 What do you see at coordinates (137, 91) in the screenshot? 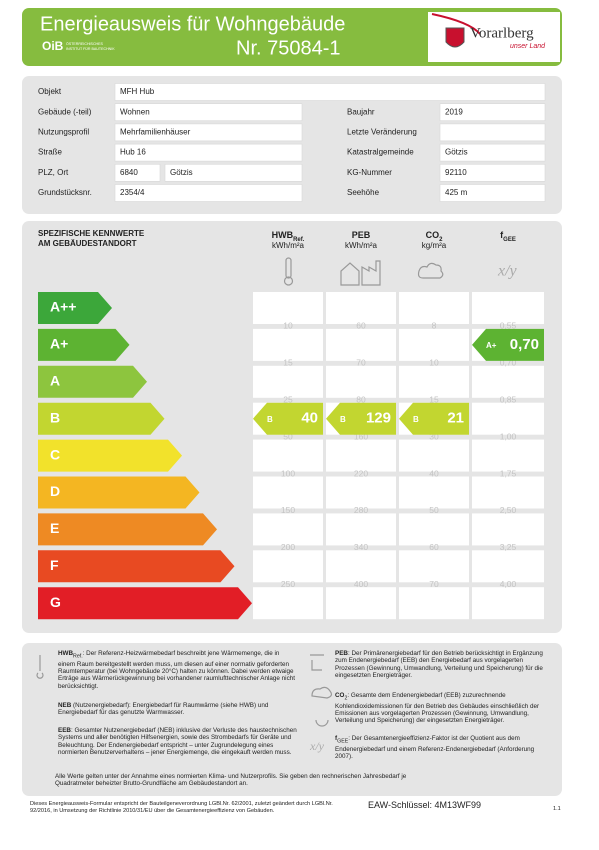
I see `field-value: MFH Hub` at bounding box center [137, 91].